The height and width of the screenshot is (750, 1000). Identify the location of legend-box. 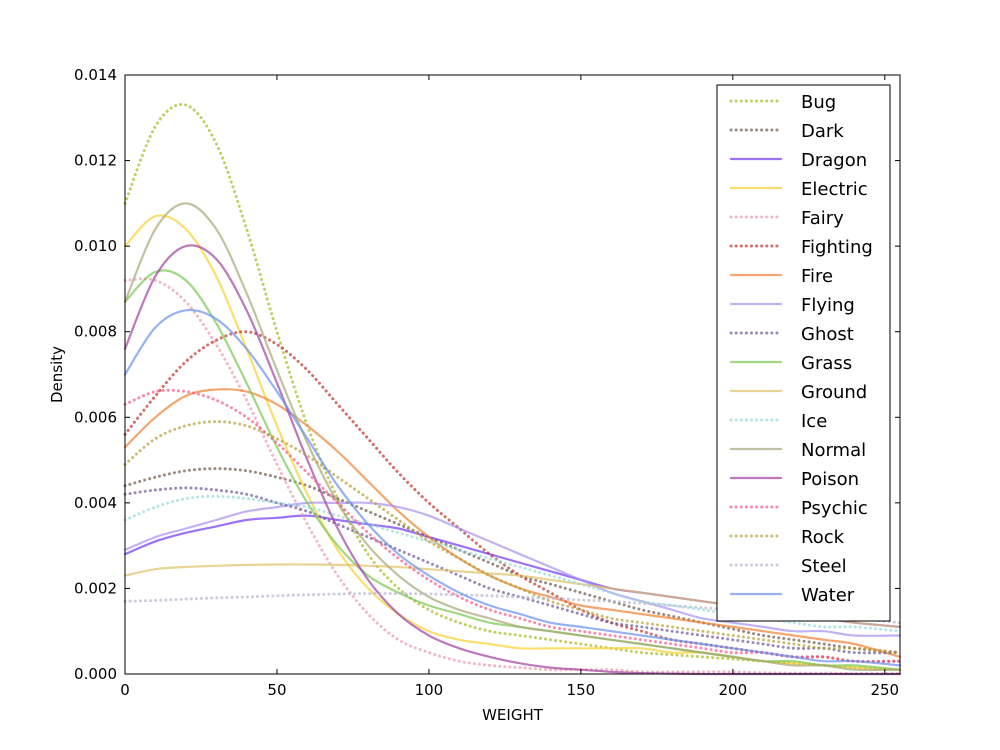
(803, 353).